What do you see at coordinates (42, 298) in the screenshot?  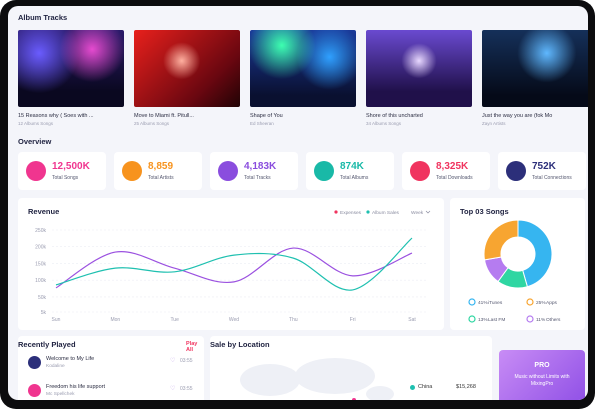 I see `y-tick-label: 50k` at bounding box center [42, 298].